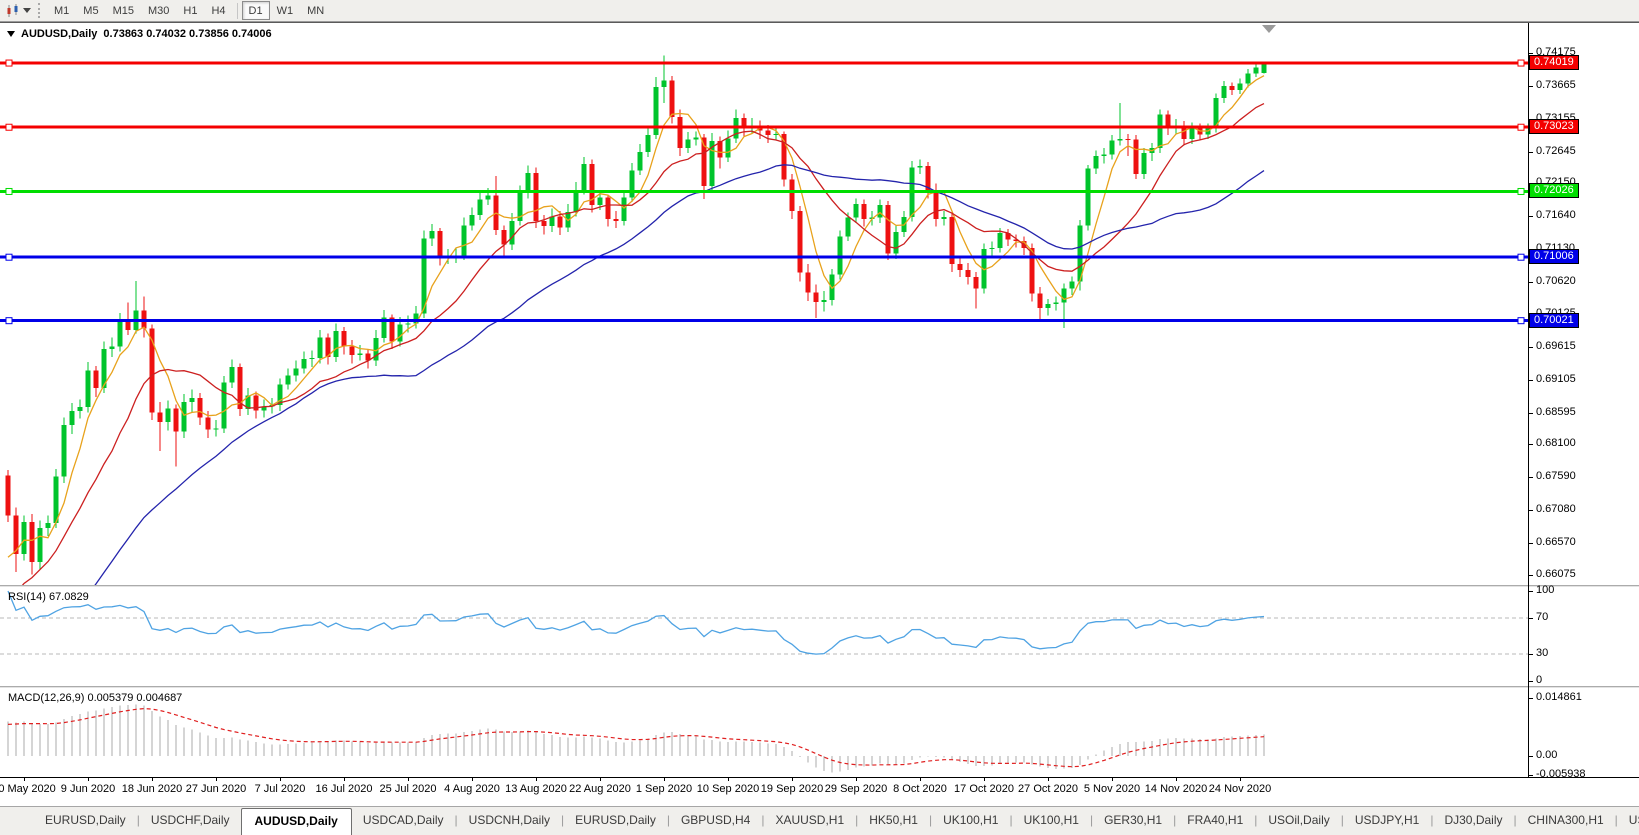 The image size is (1639, 835). I want to click on toolbar-grip-handle, so click(39, 10).